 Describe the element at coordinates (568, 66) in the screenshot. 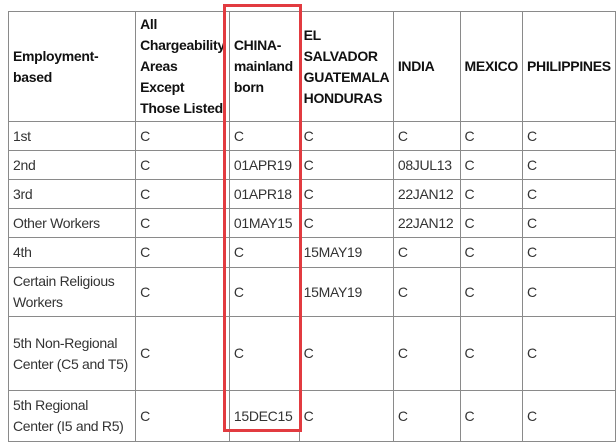

I see `column-header-philippines: PHILIPPINES` at that location.